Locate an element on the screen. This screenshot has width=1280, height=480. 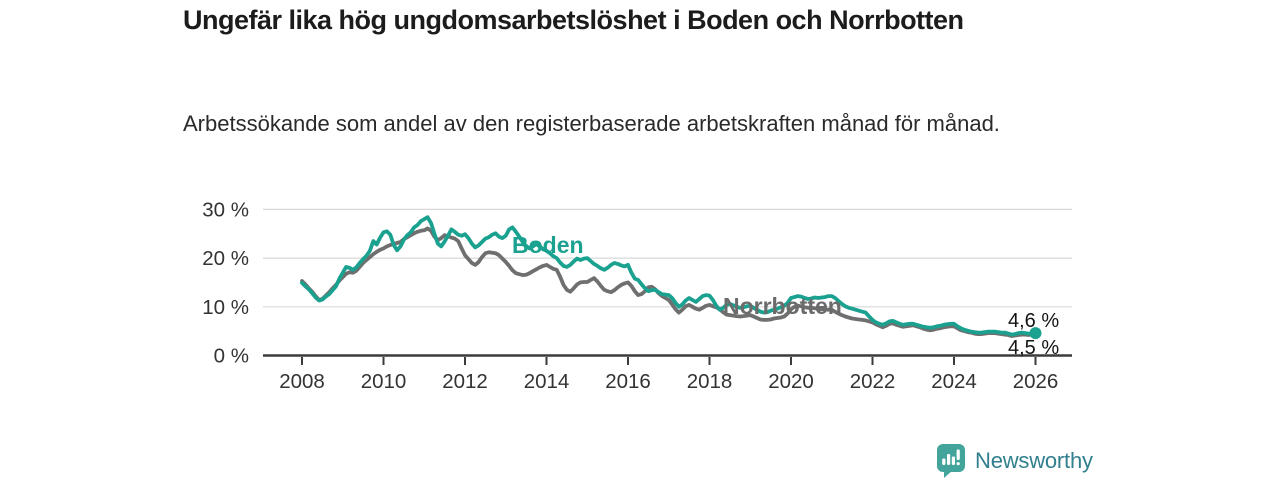
y-tick-label: 10 % is located at coordinates (225, 307).